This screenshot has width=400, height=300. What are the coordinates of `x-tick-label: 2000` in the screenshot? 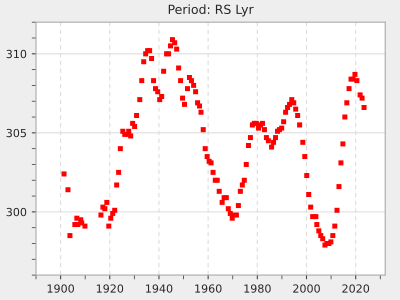 It's located at (306, 288).